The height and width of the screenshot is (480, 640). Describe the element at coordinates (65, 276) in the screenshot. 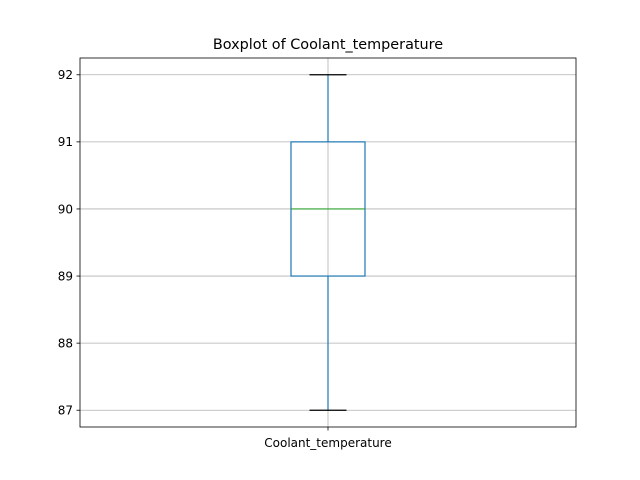

I see `y-tick-label: 89` at that location.